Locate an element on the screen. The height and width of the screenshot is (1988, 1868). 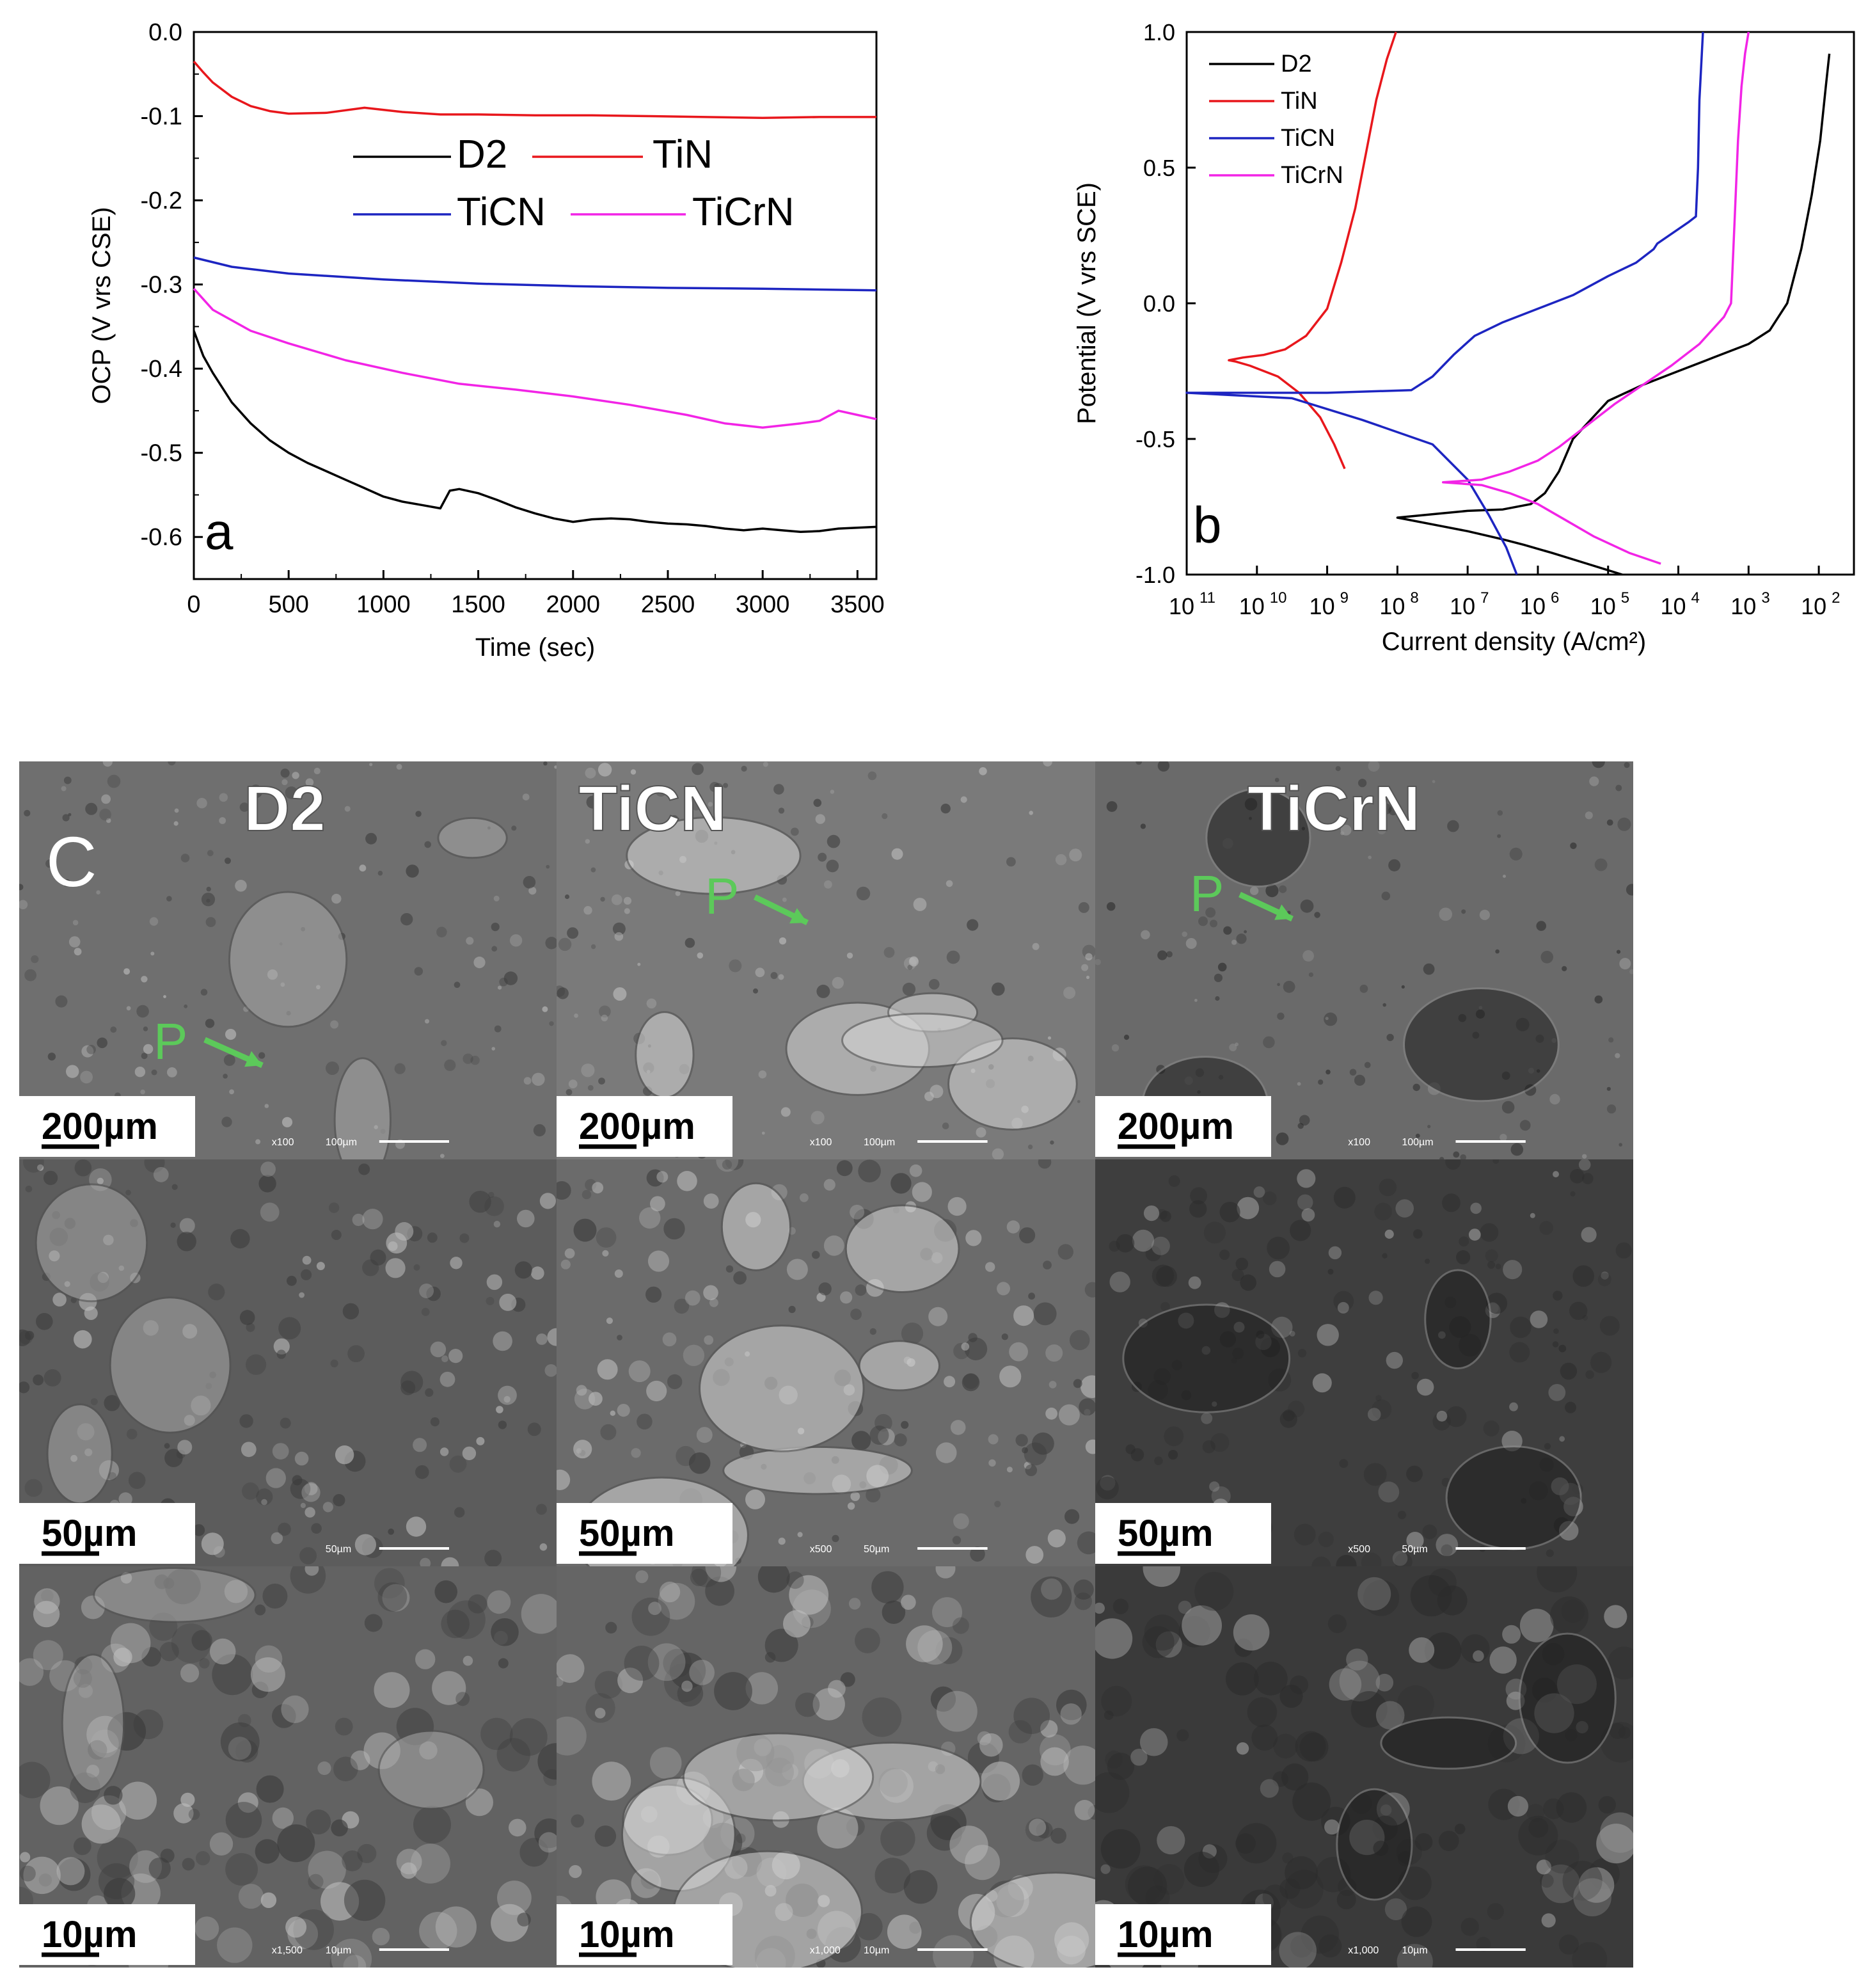
corrosion-pit-arrowhead is located at coordinates (798, 916).